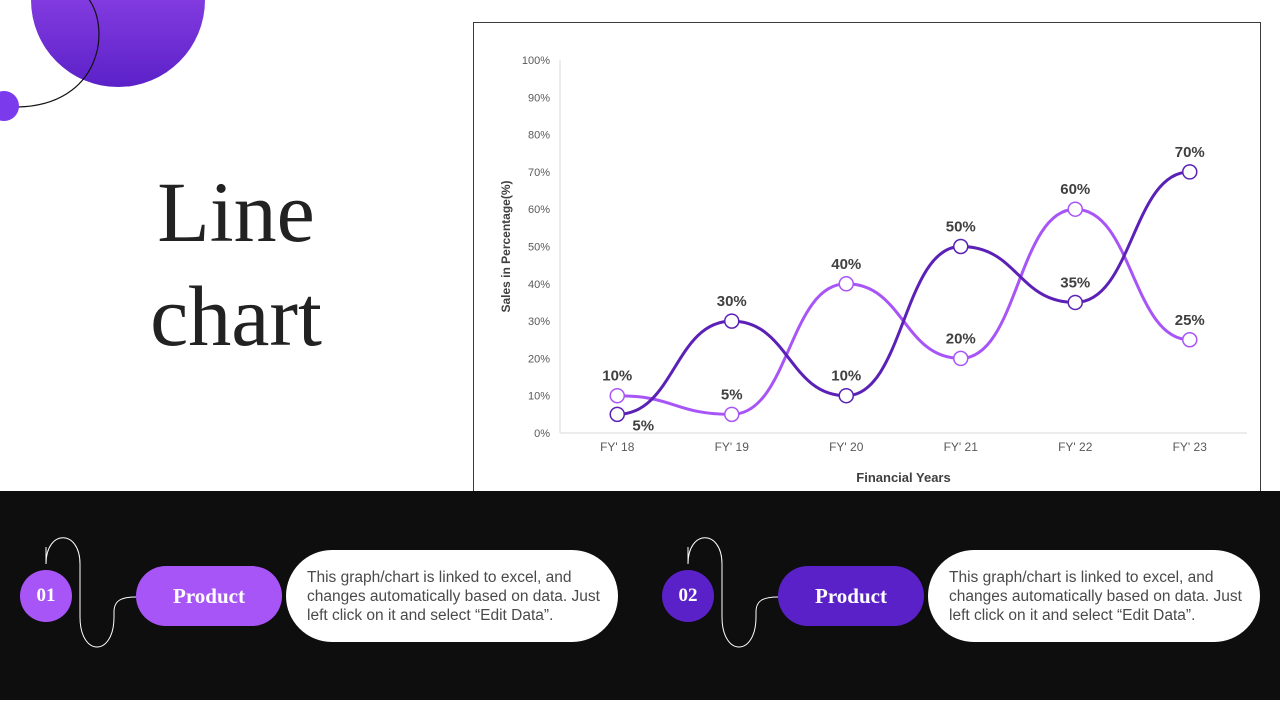 The image size is (1280, 720). What do you see at coordinates (539, 359) in the screenshot?
I see `y-tick-label: 20%` at bounding box center [539, 359].